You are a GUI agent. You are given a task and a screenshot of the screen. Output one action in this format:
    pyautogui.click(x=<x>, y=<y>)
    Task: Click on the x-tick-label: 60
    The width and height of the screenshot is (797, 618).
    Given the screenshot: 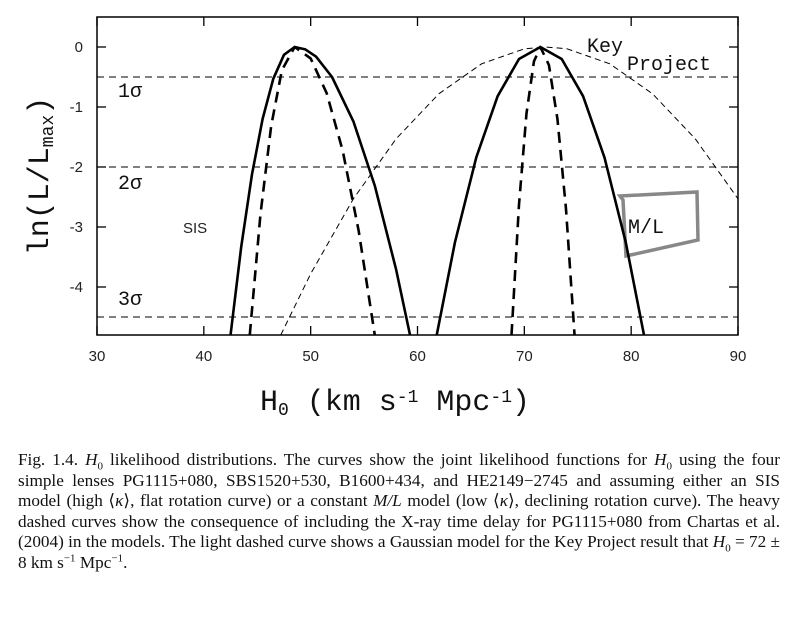 What is the action you would take?
    pyautogui.click(x=417, y=356)
    